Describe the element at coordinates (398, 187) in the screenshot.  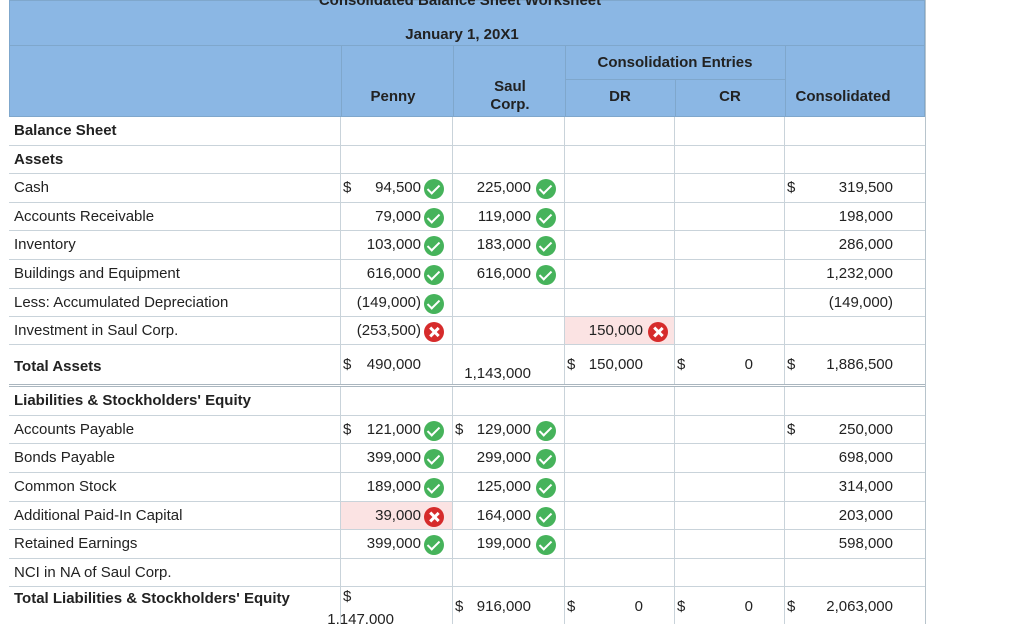
I see `value-penny: 94,500` at that location.